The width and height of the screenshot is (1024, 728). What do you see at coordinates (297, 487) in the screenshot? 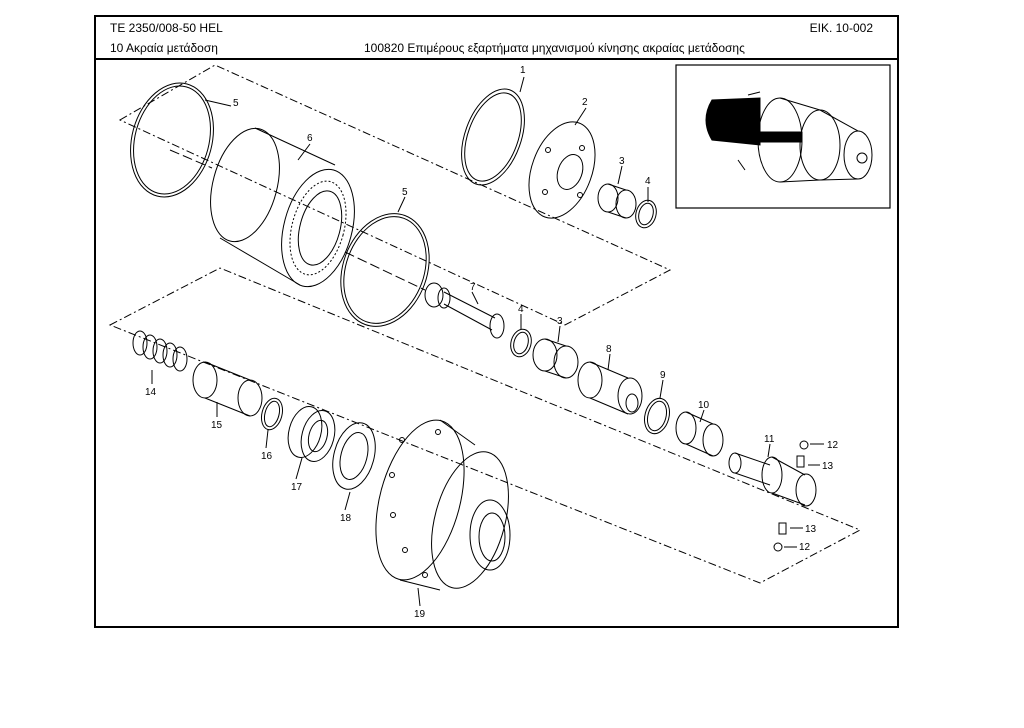
I see `callout-17: 17` at bounding box center [297, 487].